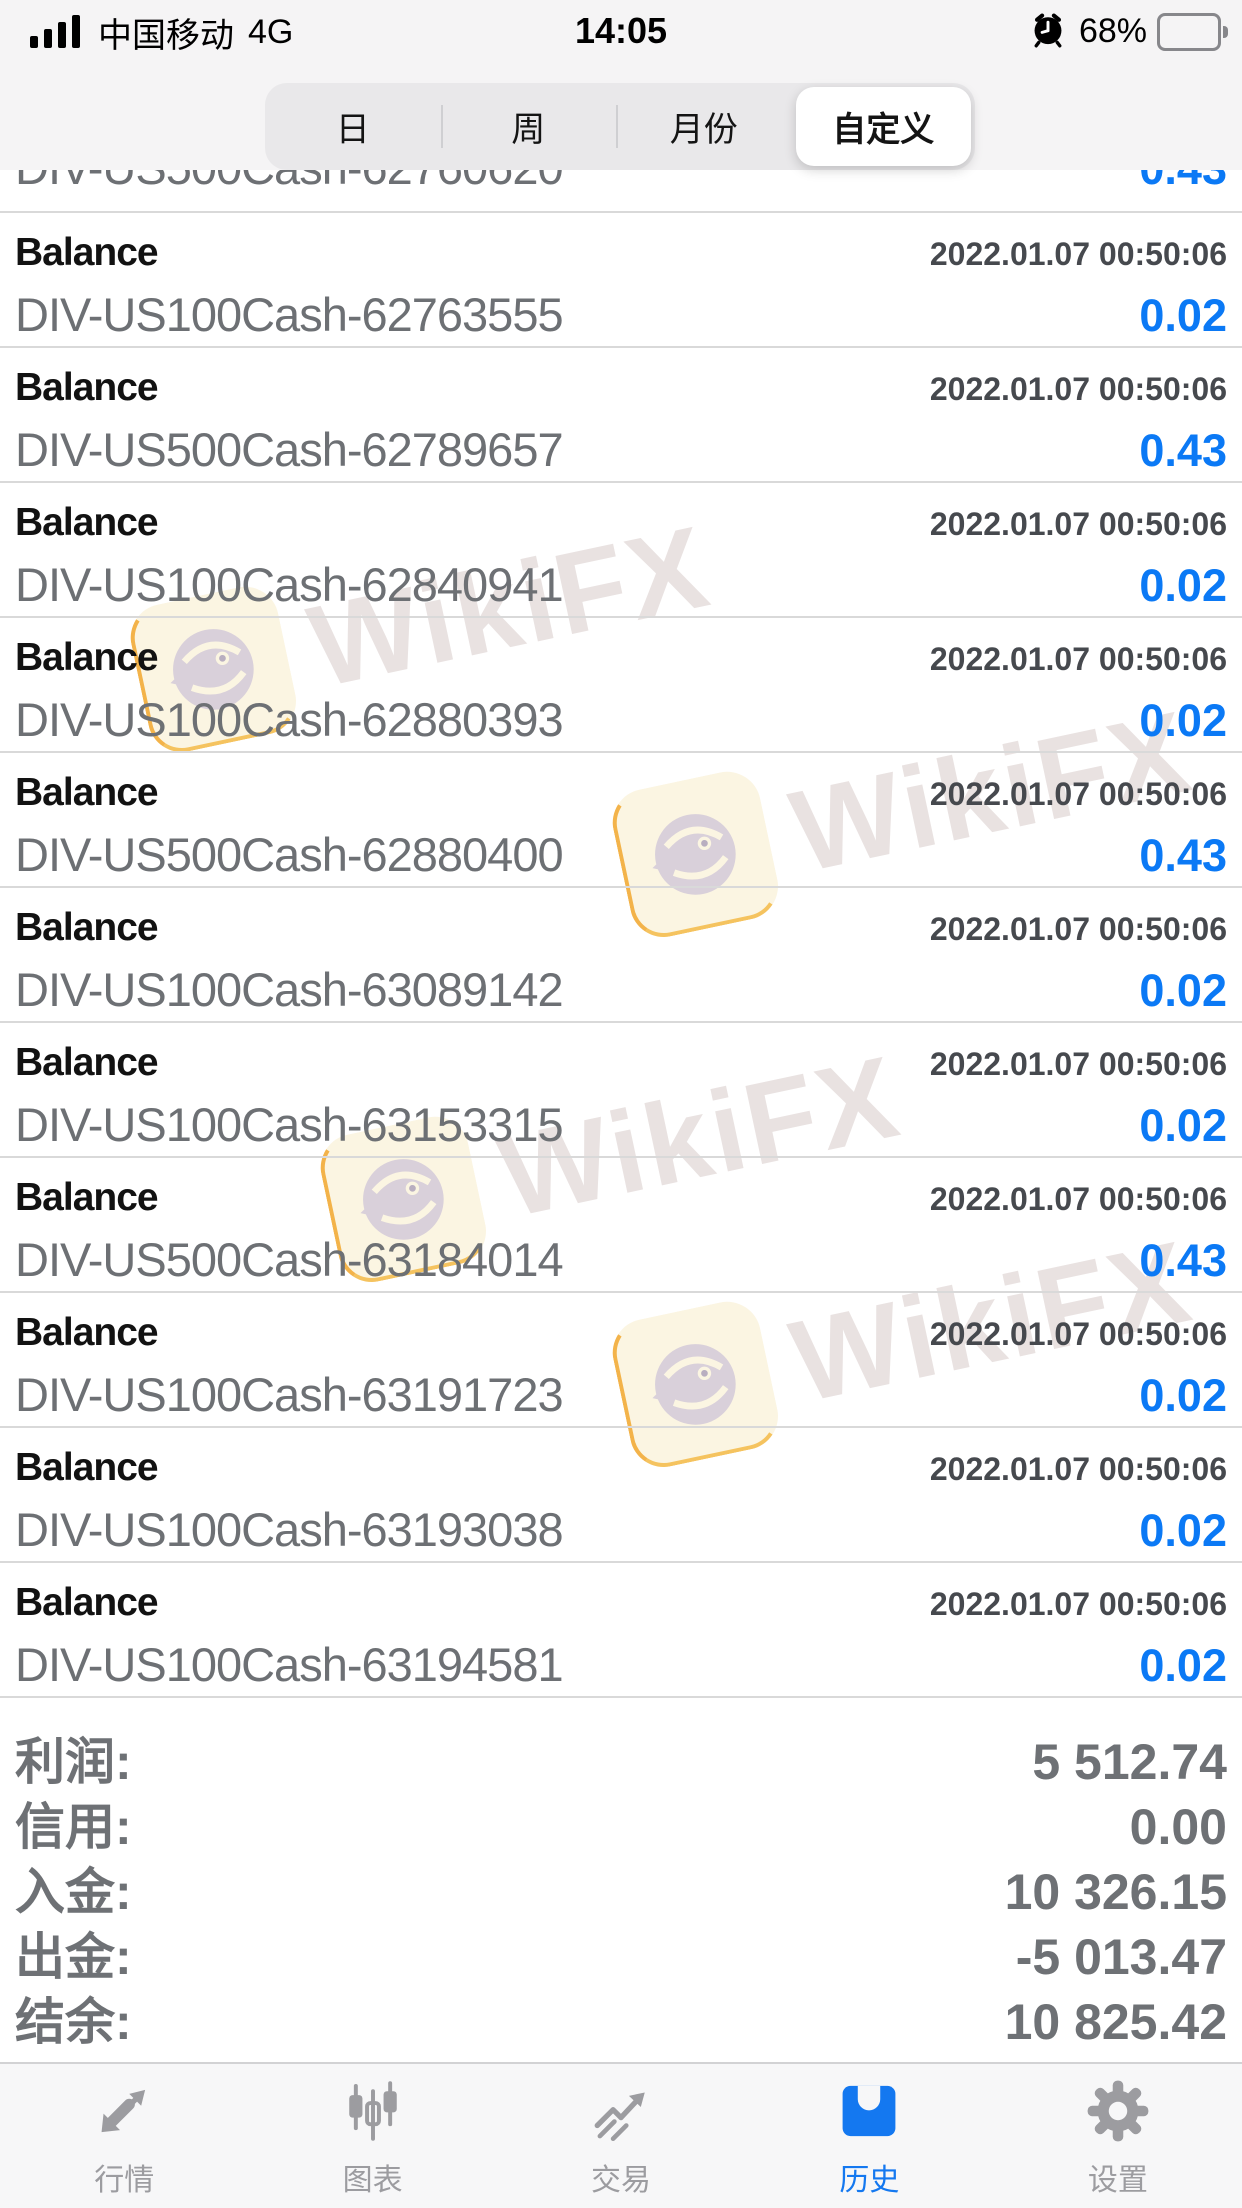  I want to click on tab-quotes: 行情, so click(124, 2136).